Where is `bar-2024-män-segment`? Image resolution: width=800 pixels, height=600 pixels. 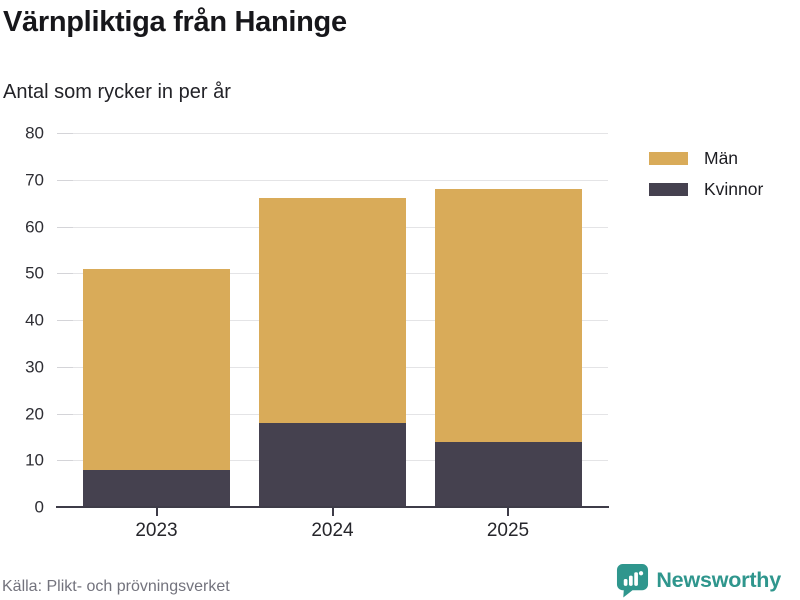 bar-2024-män-segment is located at coordinates (332, 310).